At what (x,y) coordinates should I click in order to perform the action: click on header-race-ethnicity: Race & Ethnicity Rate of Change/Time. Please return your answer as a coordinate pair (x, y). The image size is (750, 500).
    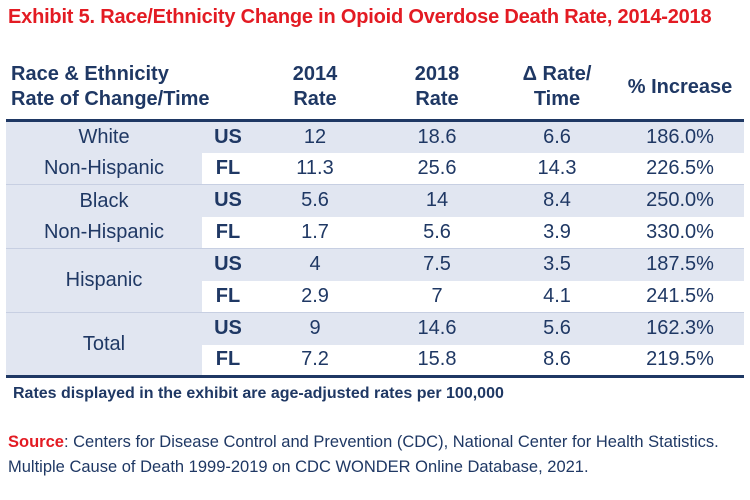
    Looking at the image, I should click on (130, 88).